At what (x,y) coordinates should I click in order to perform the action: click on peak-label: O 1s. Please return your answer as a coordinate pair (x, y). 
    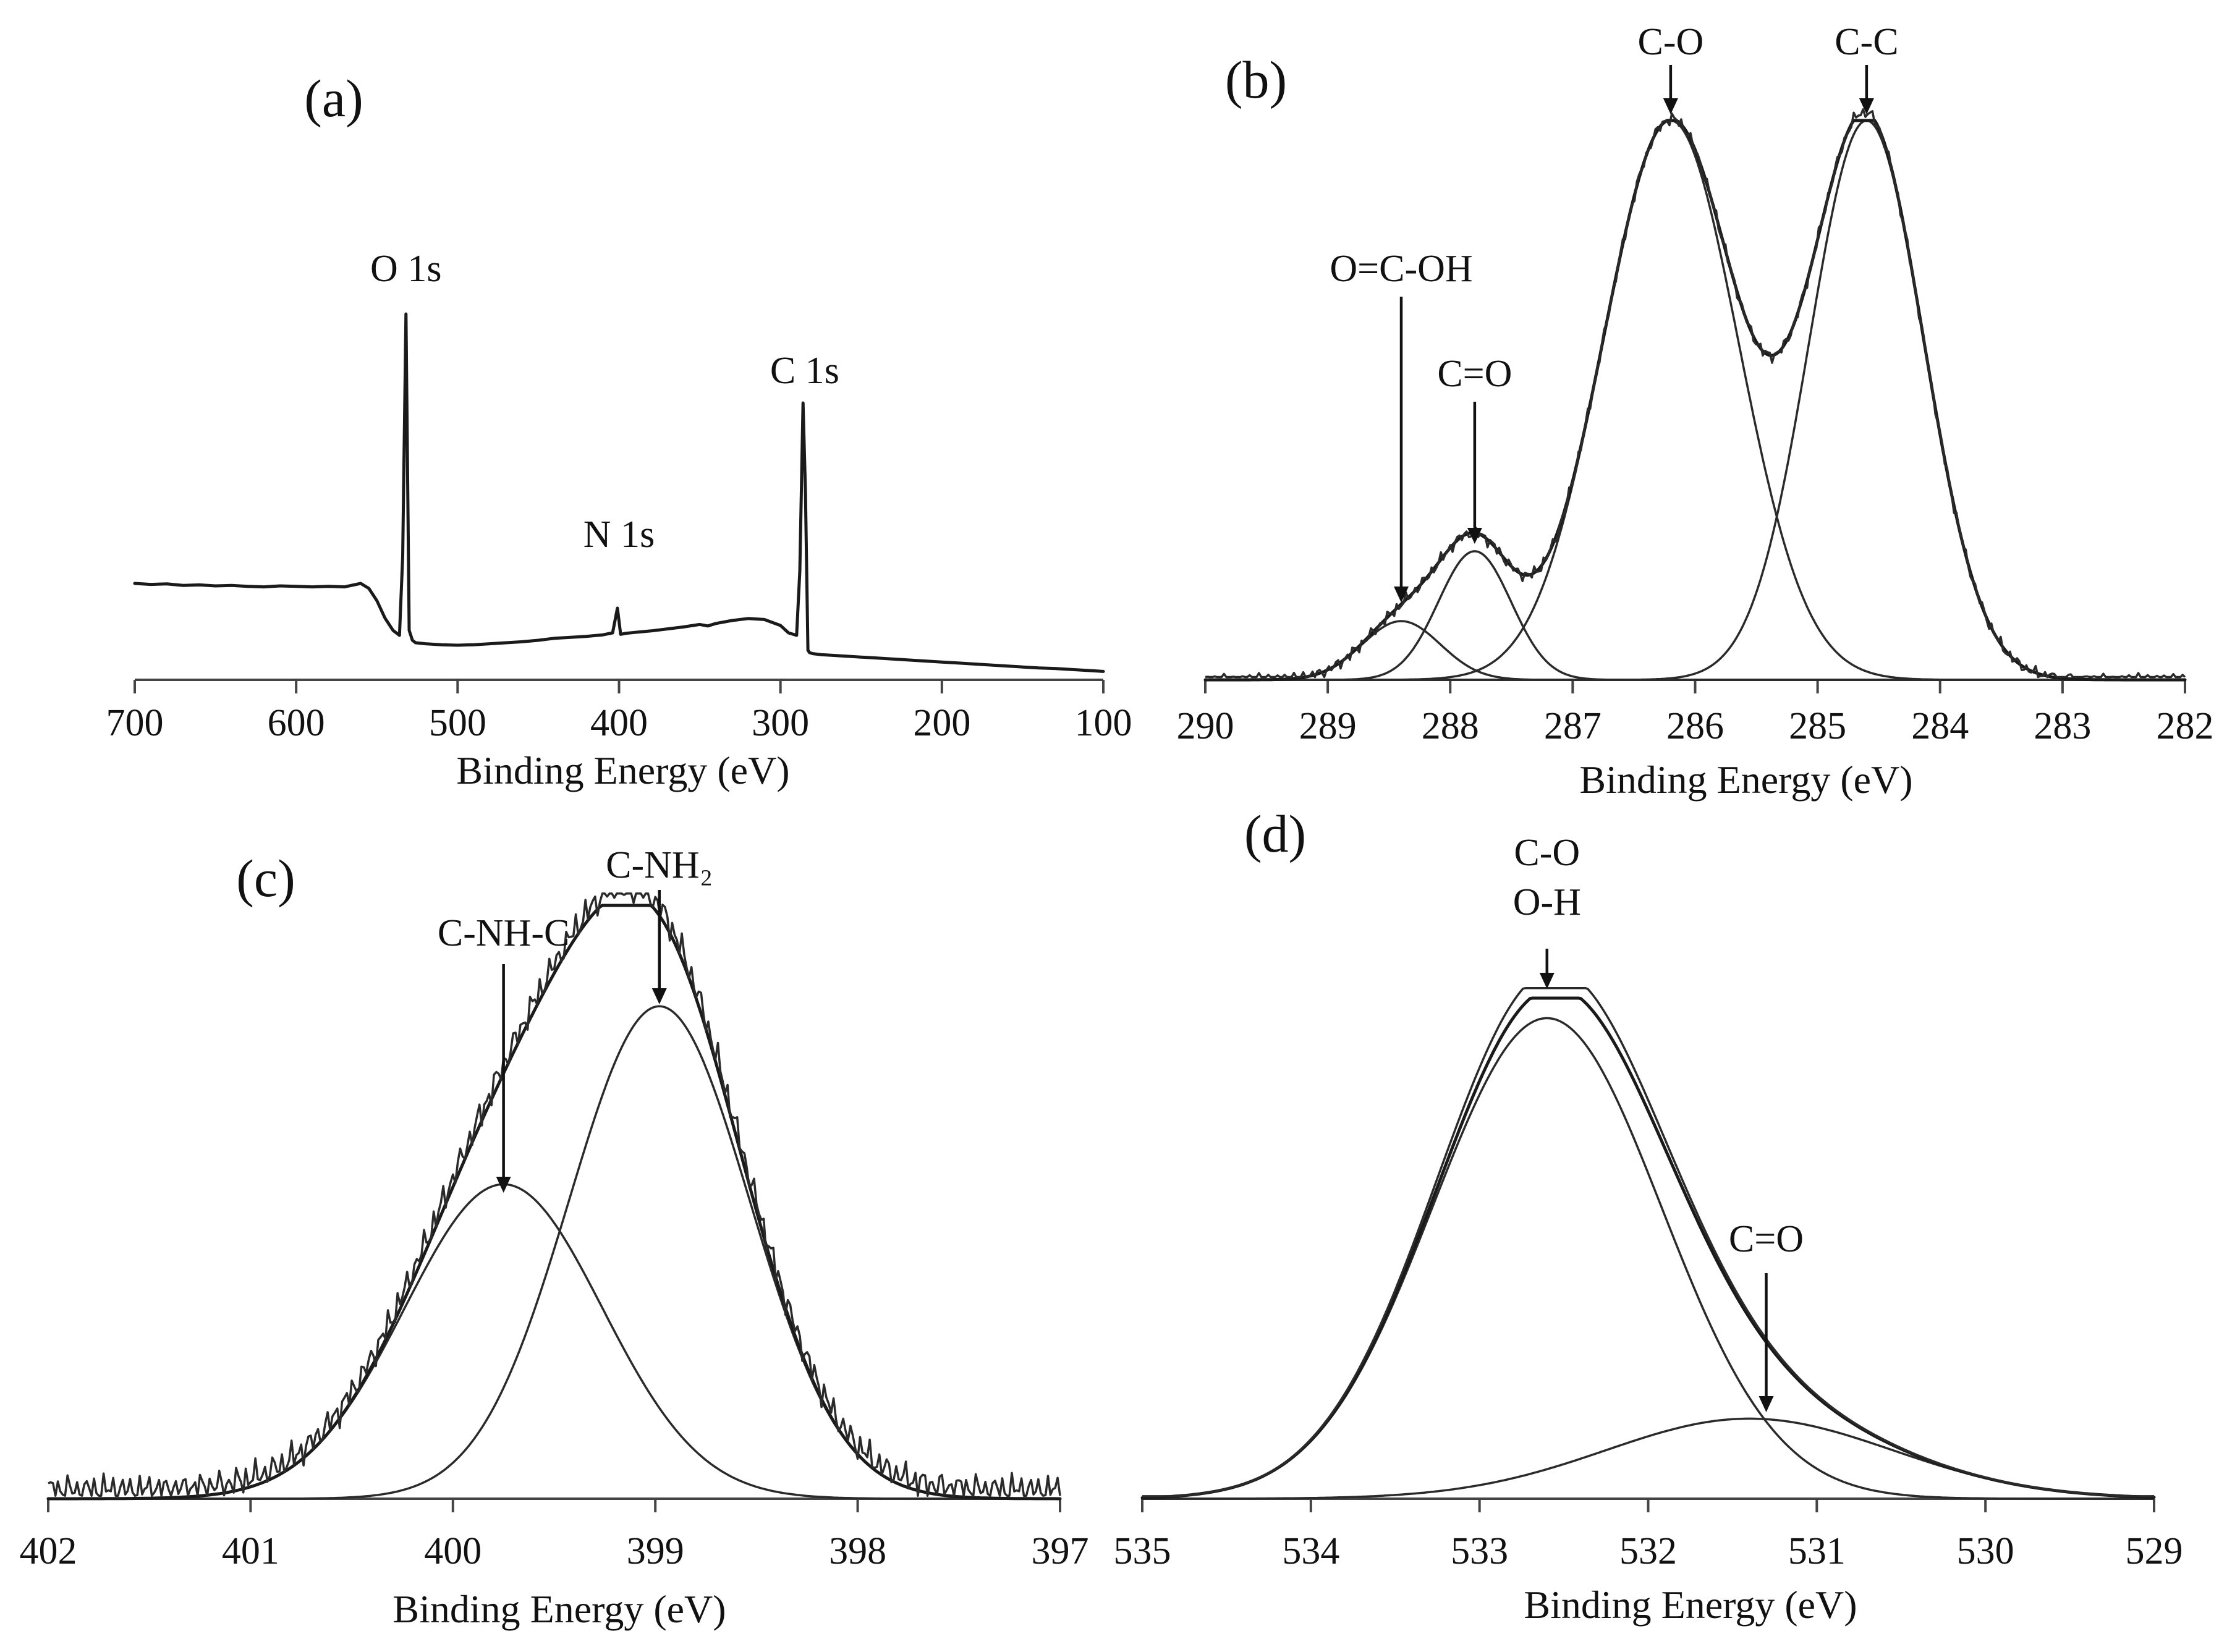
    Looking at the image, I should click on (405, 269).